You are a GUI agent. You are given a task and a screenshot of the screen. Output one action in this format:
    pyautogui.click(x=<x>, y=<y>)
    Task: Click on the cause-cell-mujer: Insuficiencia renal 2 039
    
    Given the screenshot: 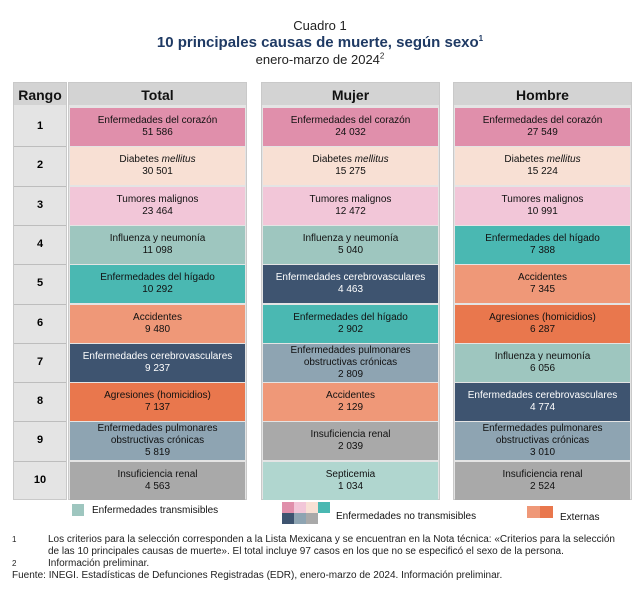 What is the action you would take?
    pyautogui.click(x=350, y=441)
    